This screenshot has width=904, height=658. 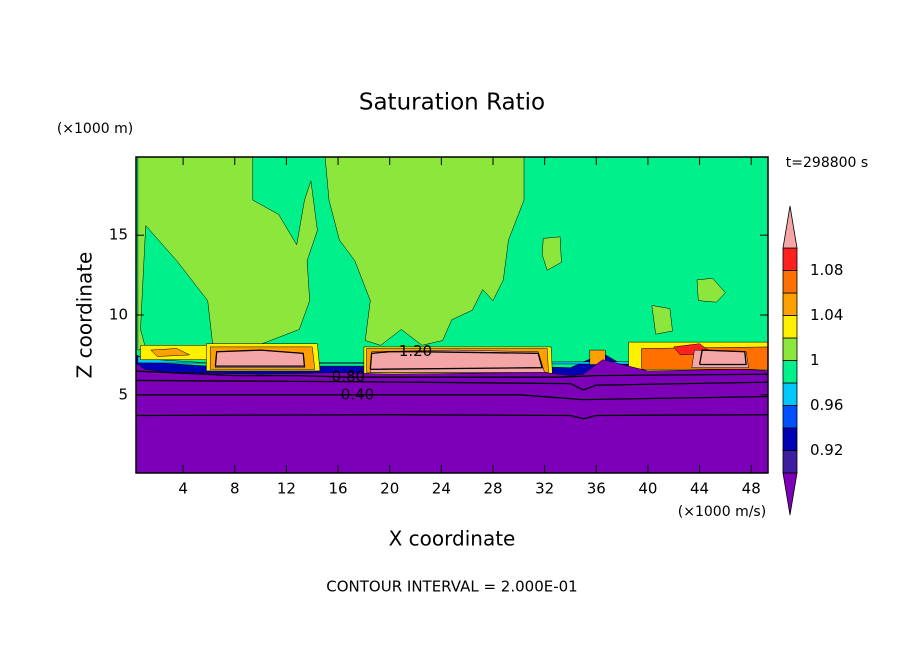 What do you see at coordinates (722, 512) in the screenshot?
I see `x-unit: (×1000 m/s)` at bounding box center [722, 512].